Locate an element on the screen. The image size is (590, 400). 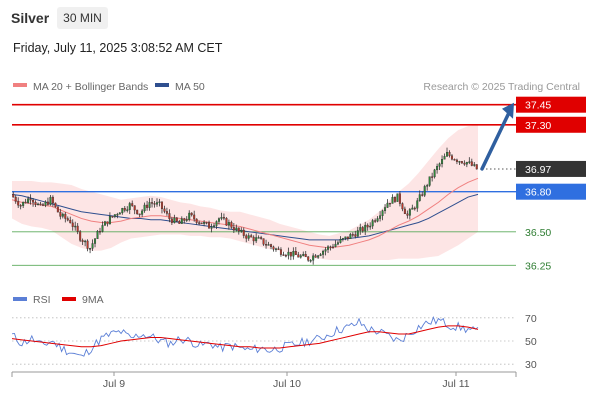
projection-arrow-head is located at coordinates (508, 110).